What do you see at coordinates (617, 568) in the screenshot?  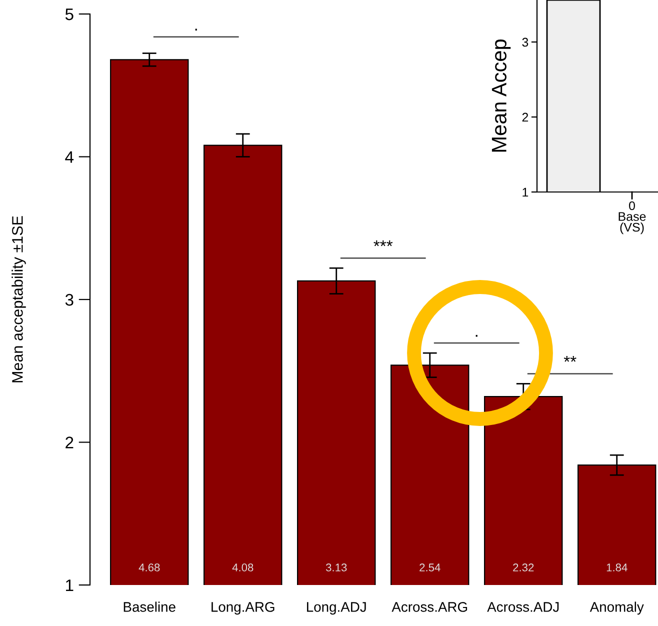 I see `data-label: 1.84` at bounding box center [617, 568].